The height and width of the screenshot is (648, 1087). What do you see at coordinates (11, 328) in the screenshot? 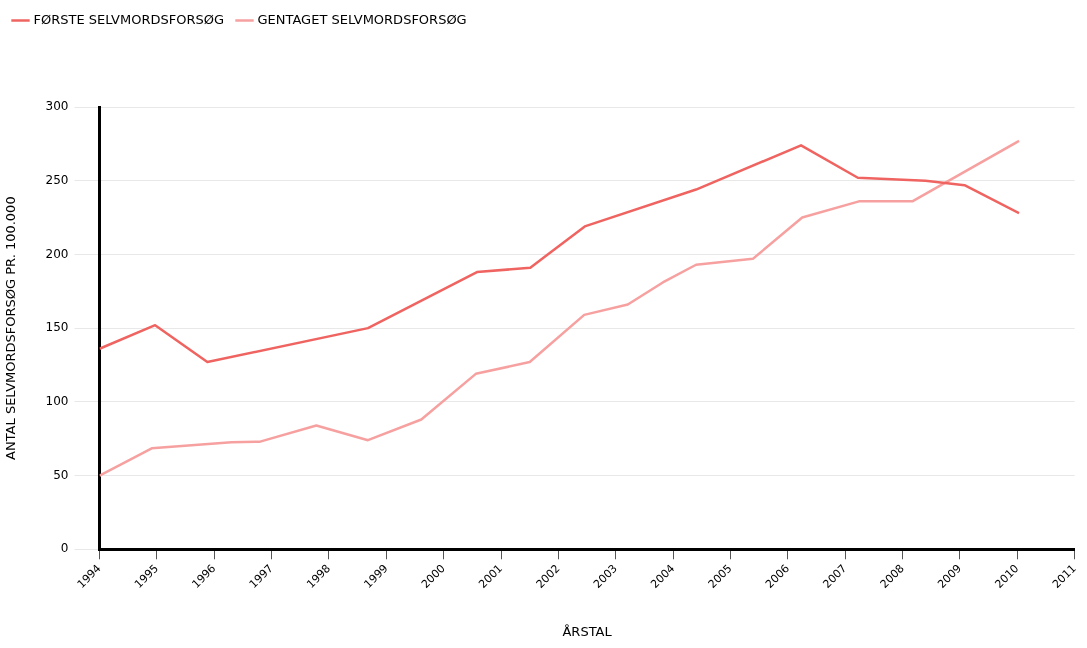
I see `y-axis-title: ANTAL SELVMORDSFORSØG PR. 100.000` at bounding box center [11, 328].